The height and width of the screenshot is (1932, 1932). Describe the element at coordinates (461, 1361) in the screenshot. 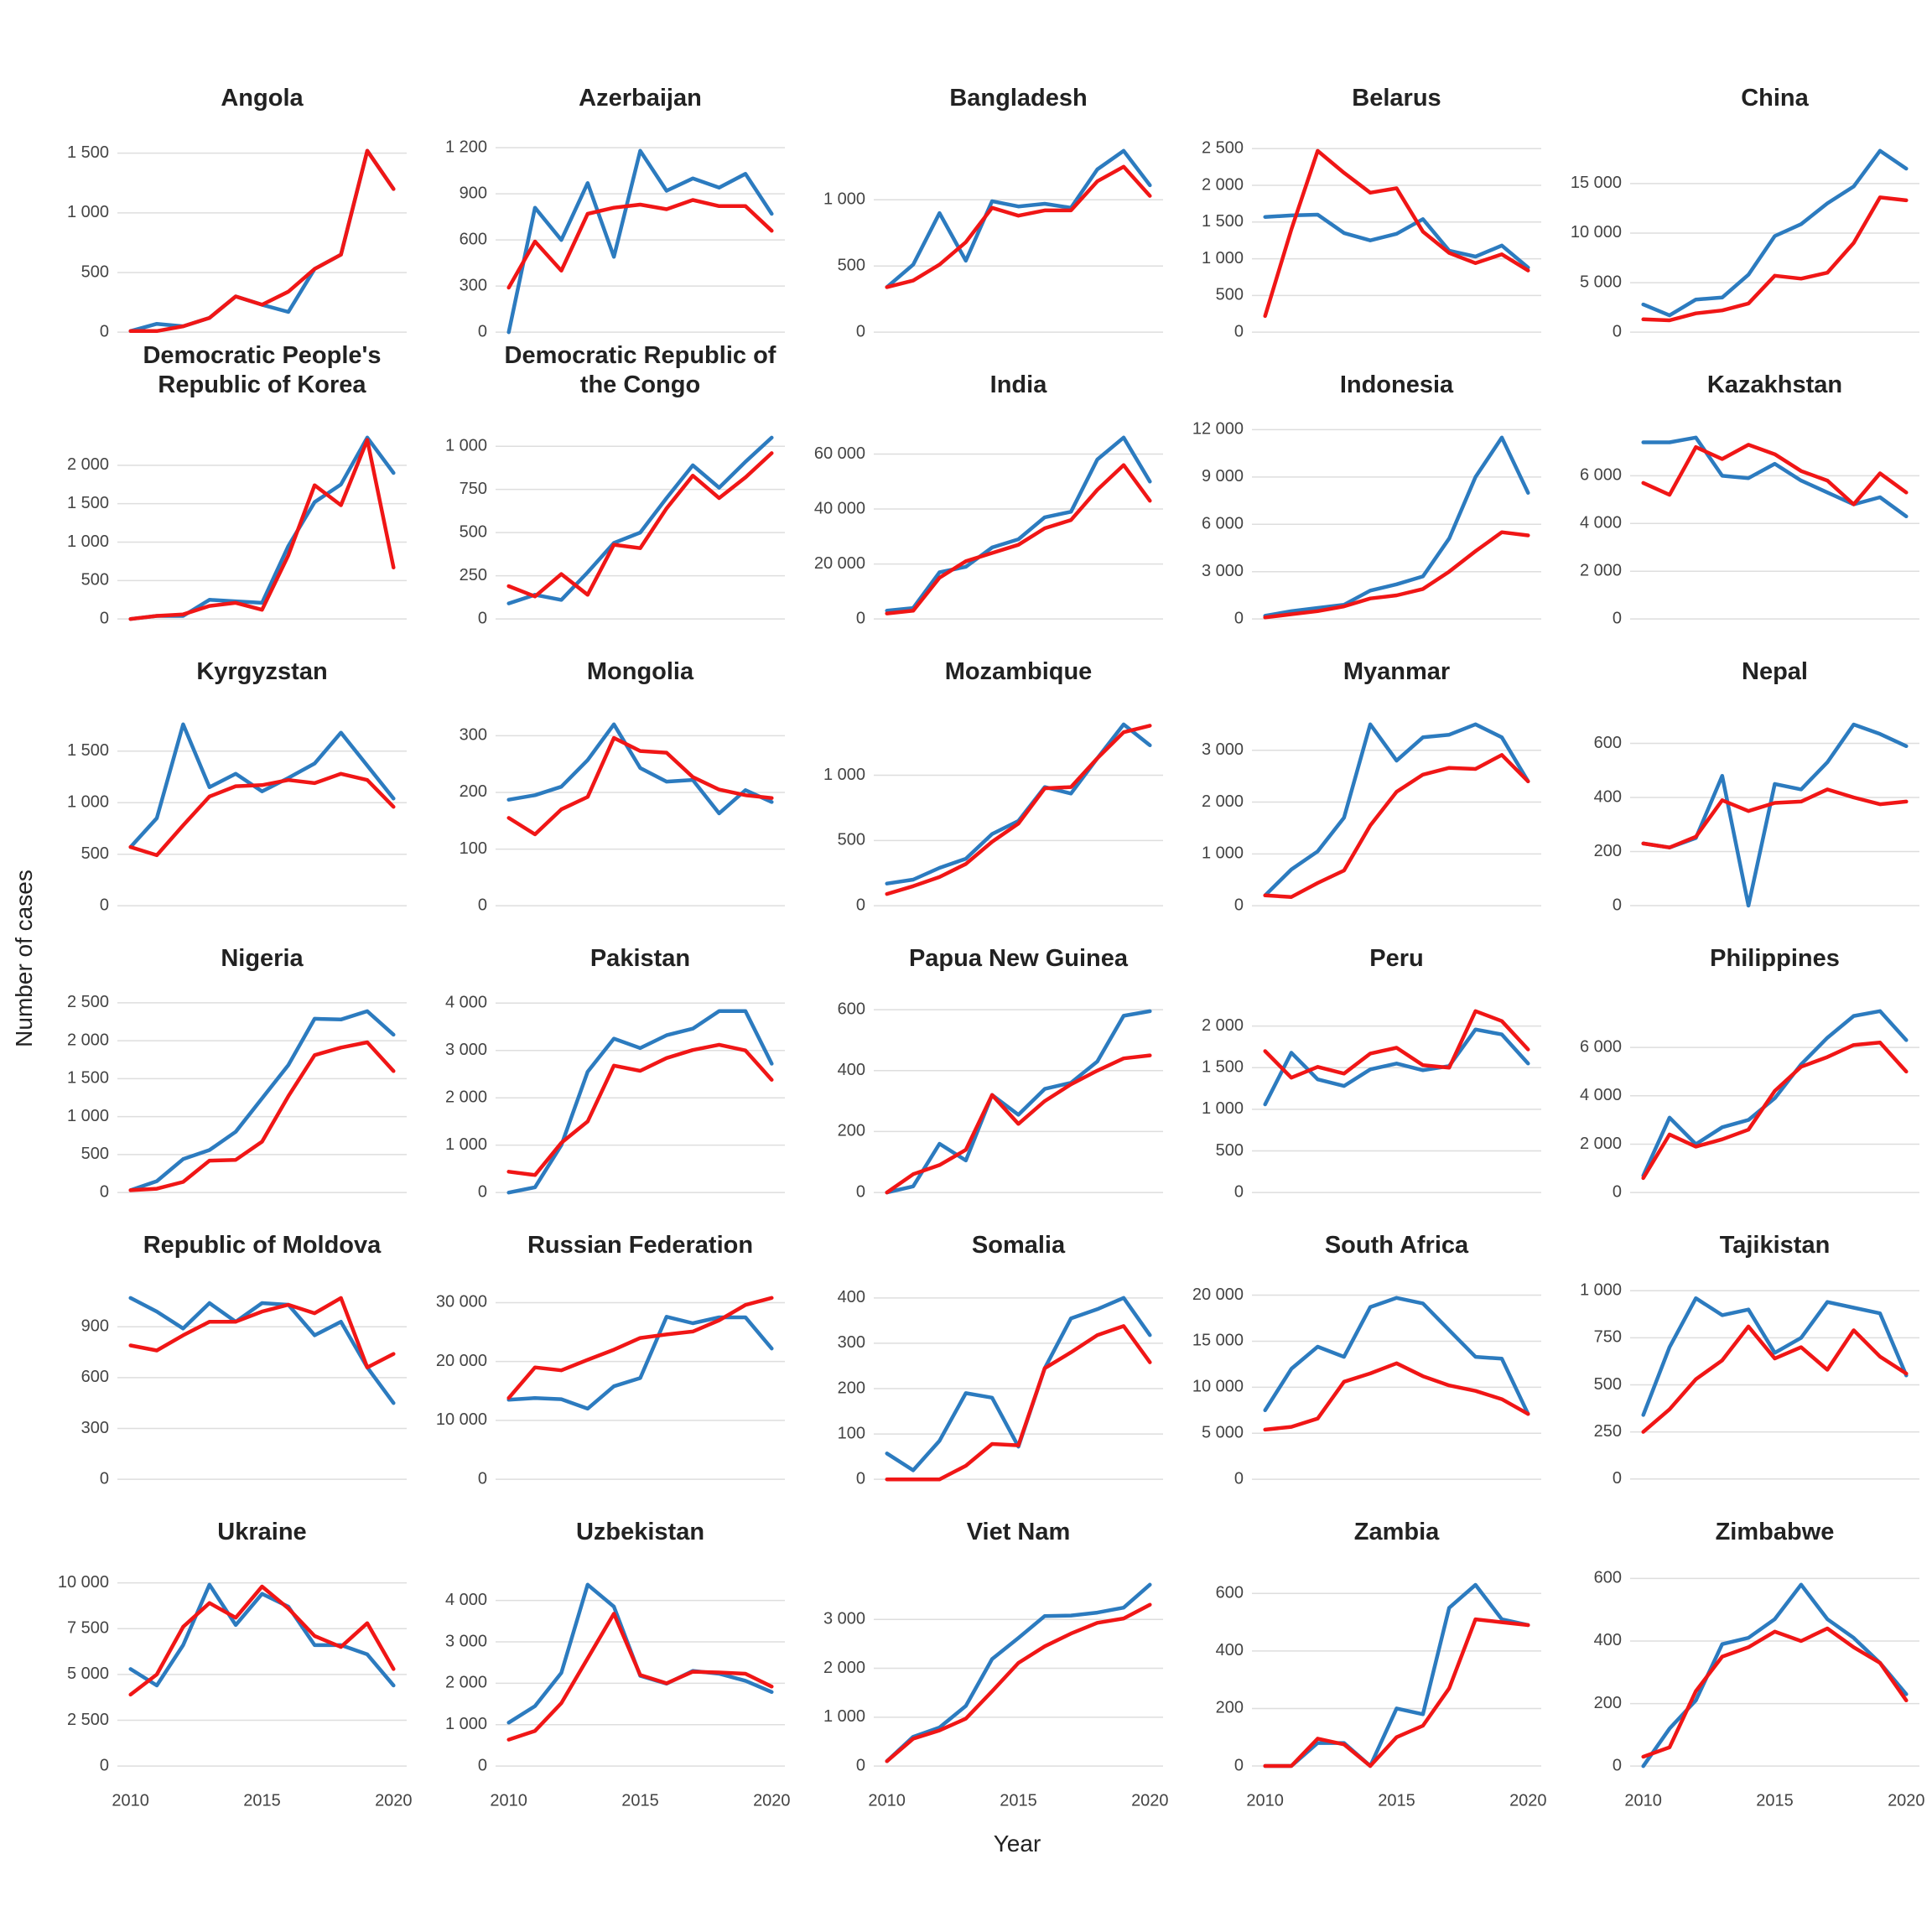

I see `y-tick-label: 20 000` at that location.